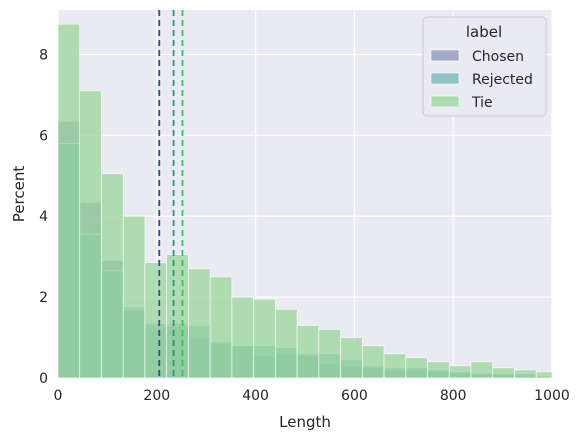 The height and width of the screenshot is (441, 581). What do you see at coordinates (43, 298) in the screenshot?
I see `y-tick-label: 2` at bounding box center [43, 298].